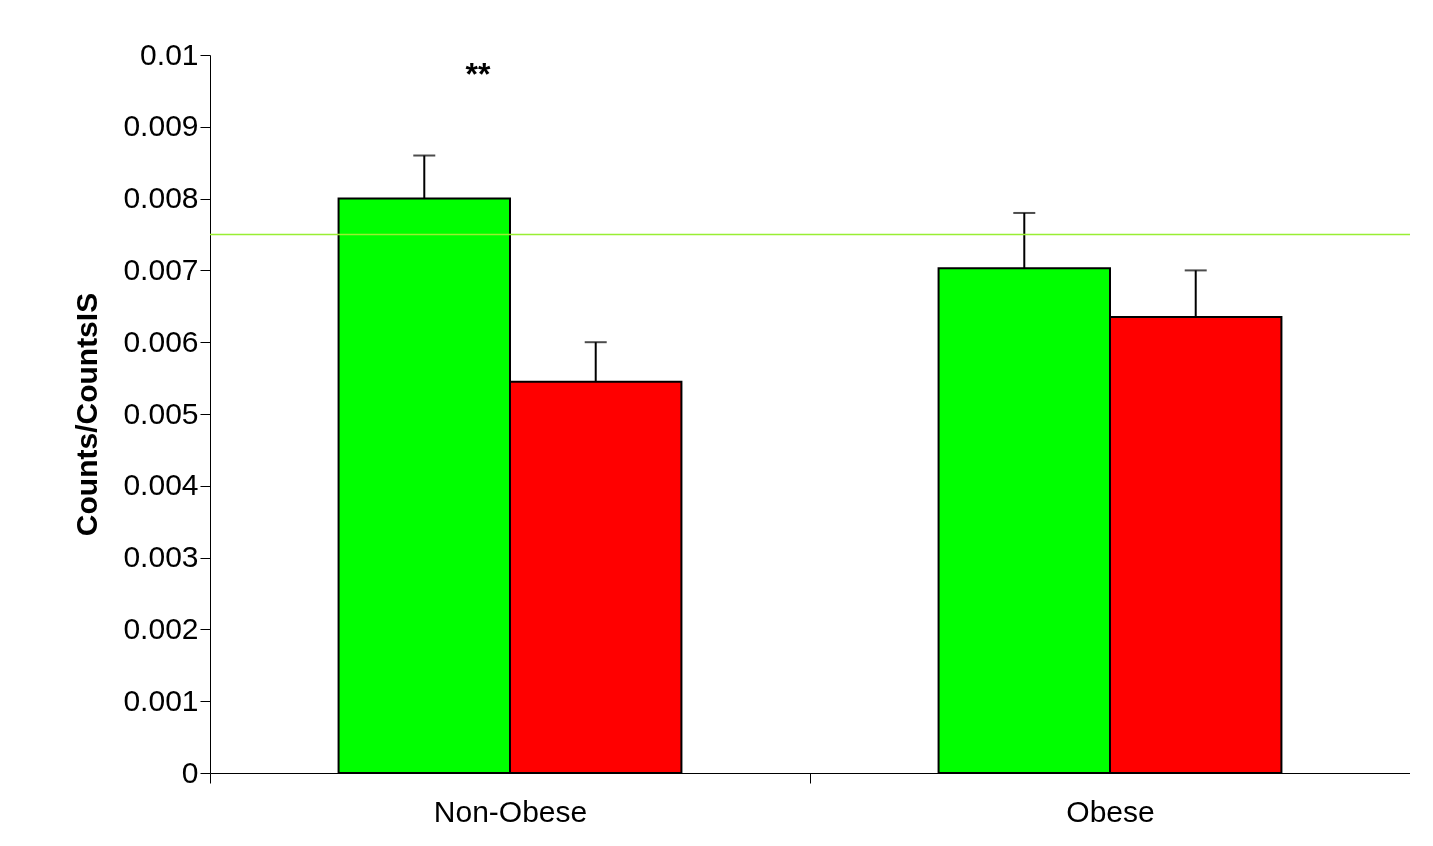 This screenshot has width=1433, height=846. What do you see at coordinates (161, 126) in the screenshot?
I see `y-tick-label: 0.009` at bounding box center [161, 126].